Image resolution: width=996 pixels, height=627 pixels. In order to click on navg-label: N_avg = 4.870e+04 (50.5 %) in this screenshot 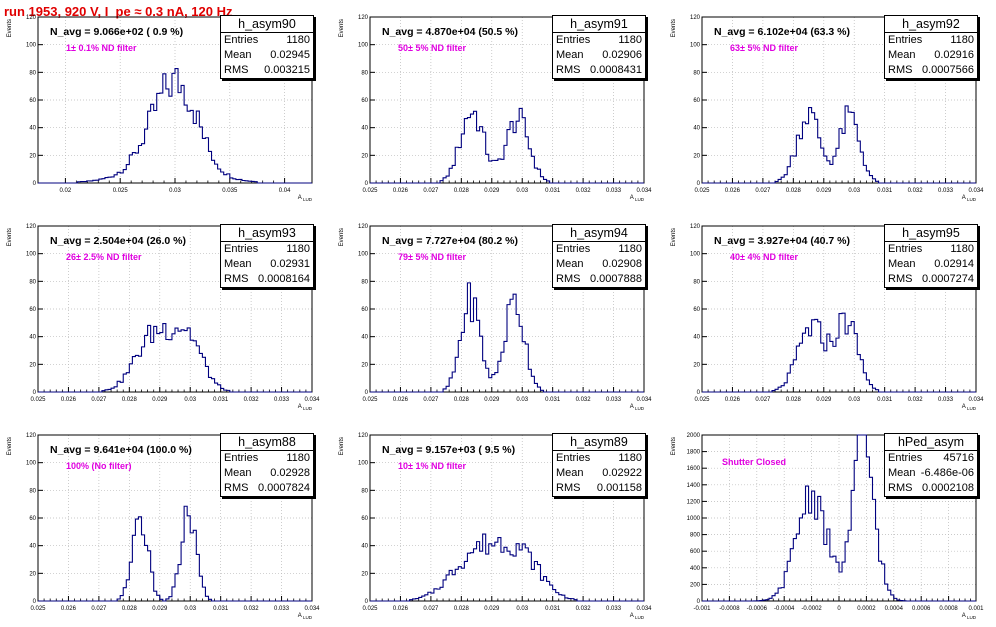, I will do `click(450, 32)`.